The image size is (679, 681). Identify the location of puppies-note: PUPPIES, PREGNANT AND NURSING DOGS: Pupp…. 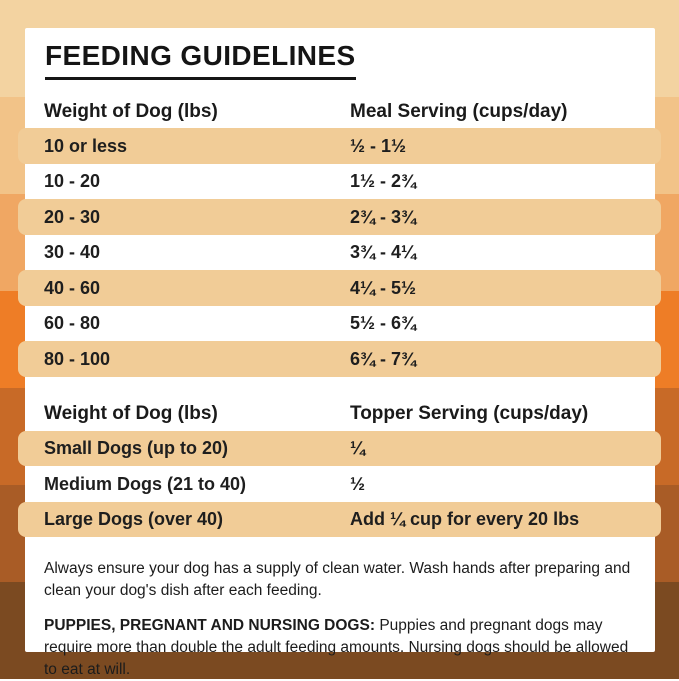
(341, 648).